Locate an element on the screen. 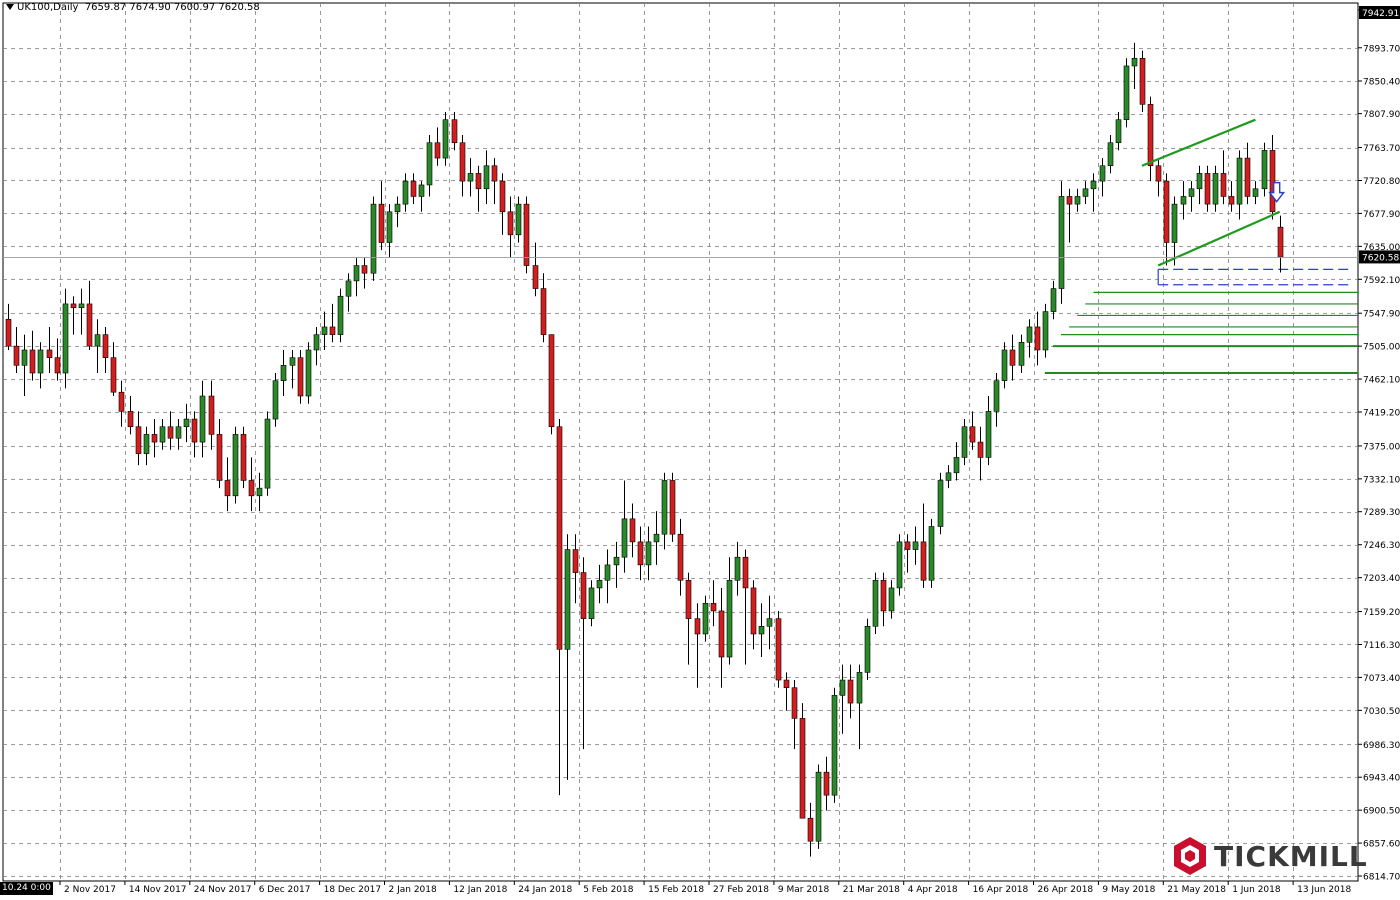 Image resolution: width=1400 pixels, height=900 pixels. time-label: 21 Mar 2018 is located at coordinates (871, 890).